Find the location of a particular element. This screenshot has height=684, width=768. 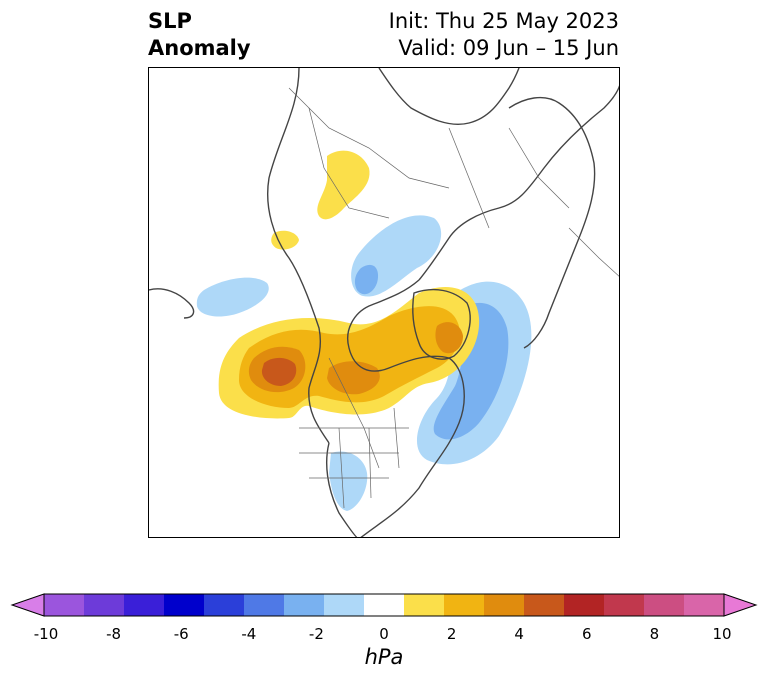

title-variable-sub: Anomaly is located at coordinates (199, 48).